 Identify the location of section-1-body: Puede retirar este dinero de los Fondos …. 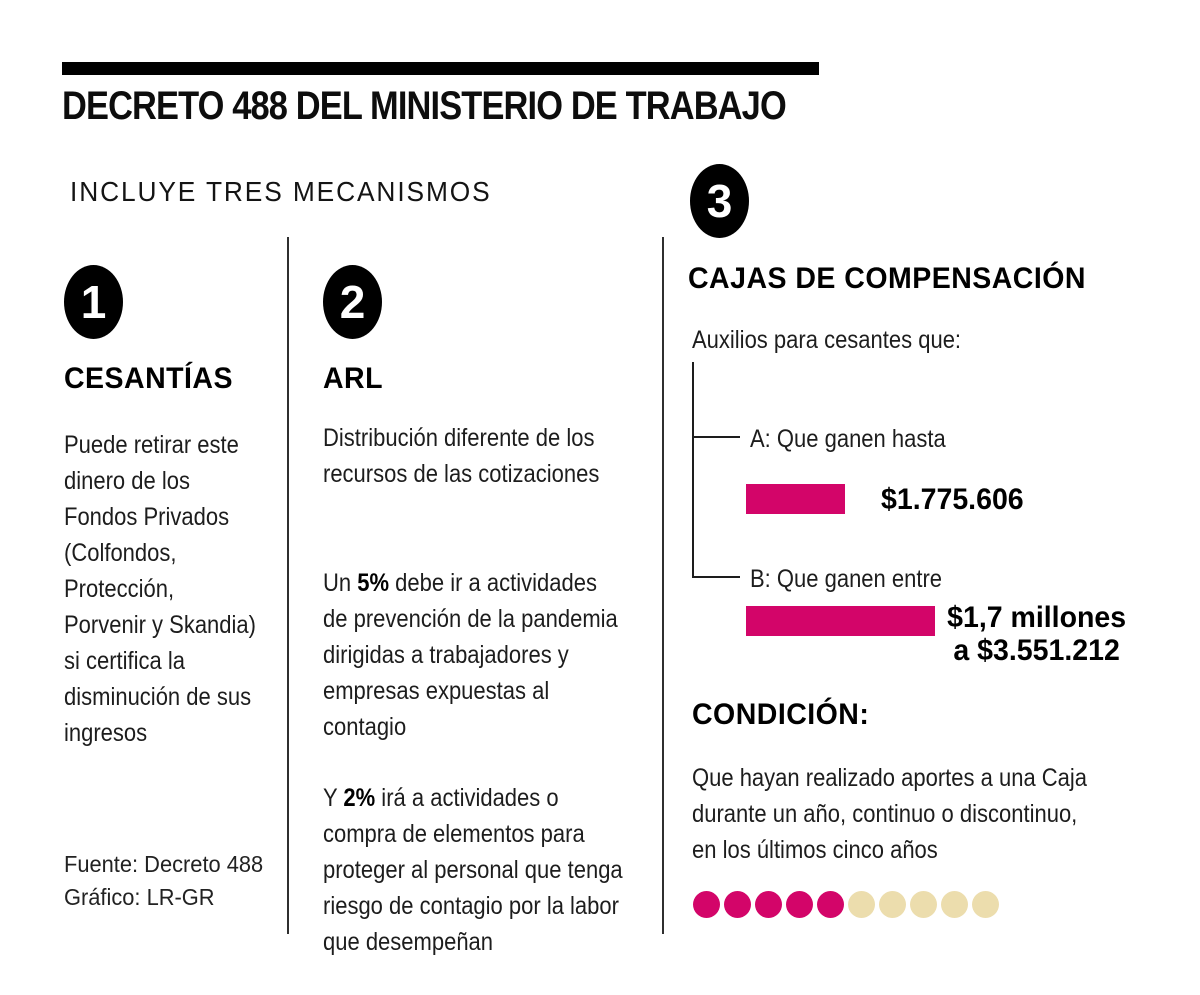
(160, 589).